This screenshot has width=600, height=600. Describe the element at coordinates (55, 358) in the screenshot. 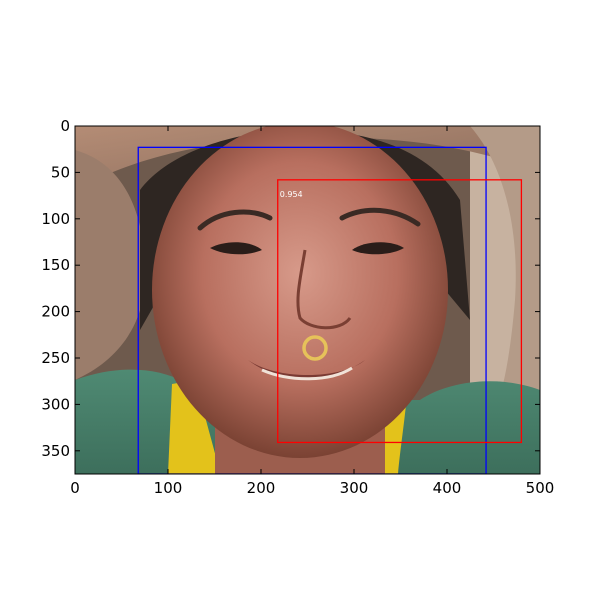

I see `y-tick-label: 250` at that location.